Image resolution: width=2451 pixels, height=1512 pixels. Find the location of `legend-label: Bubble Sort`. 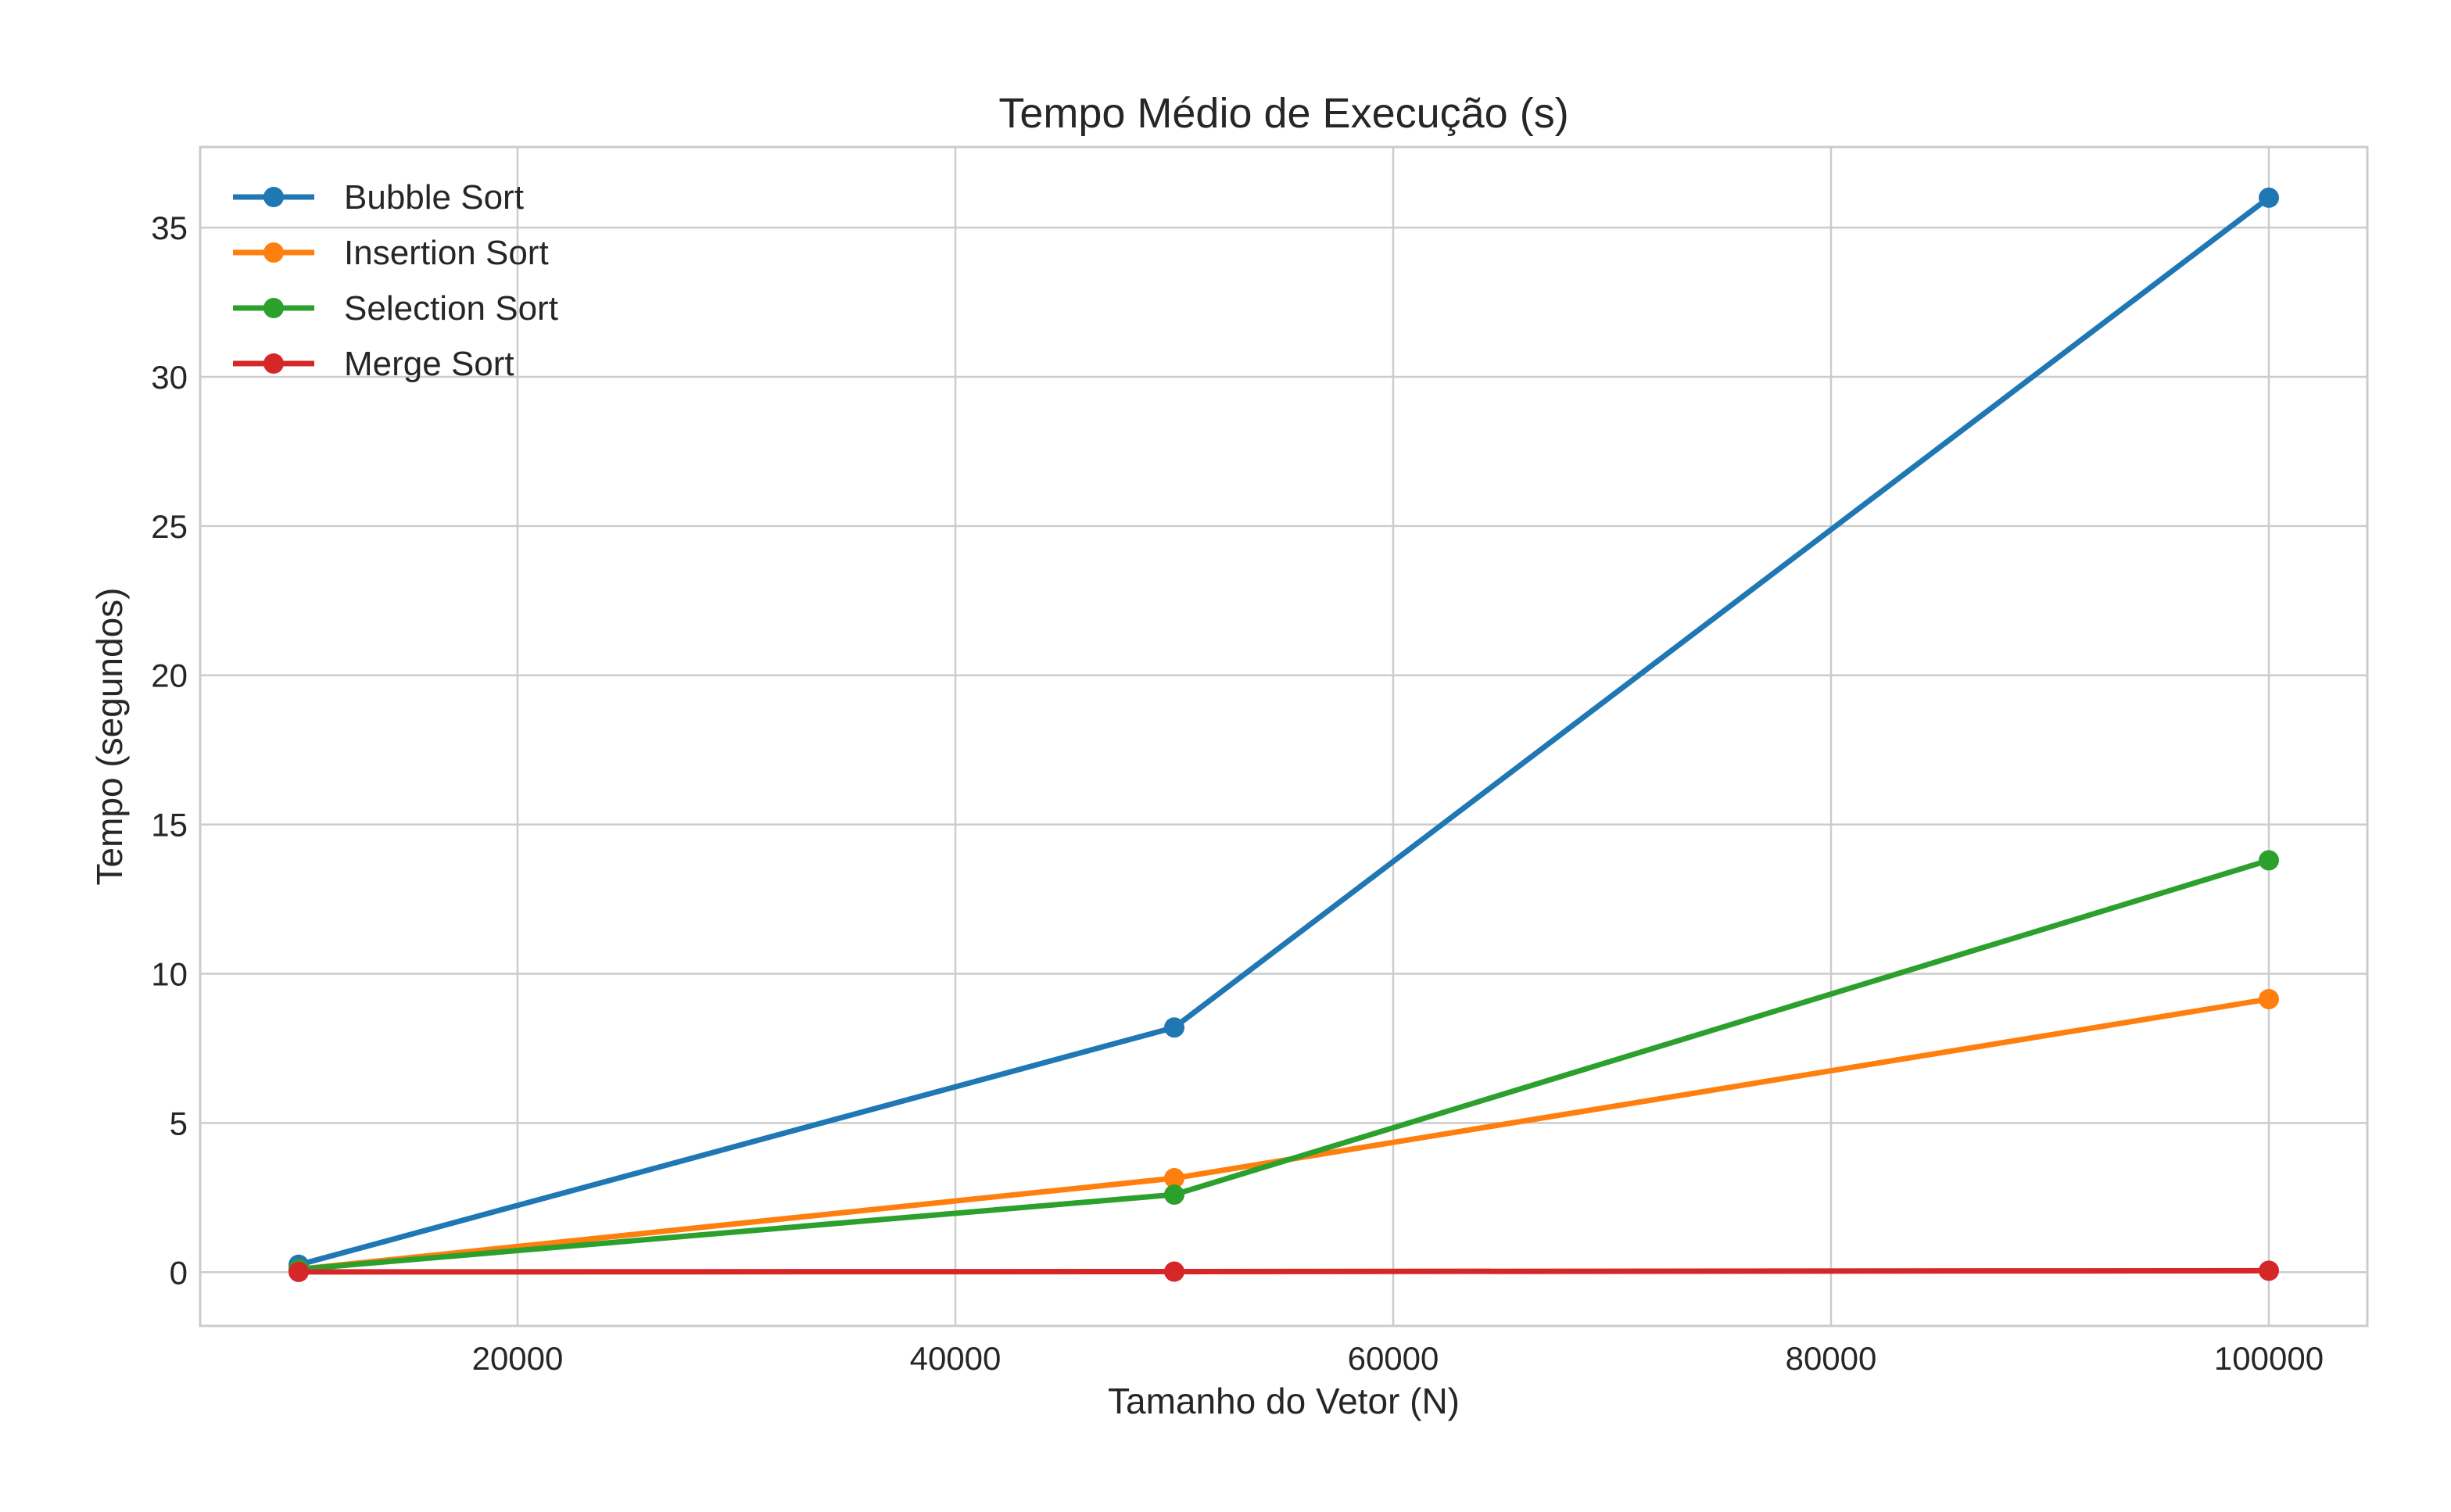

legend-label: Bubble Sort is located at coordinates (434, 197).